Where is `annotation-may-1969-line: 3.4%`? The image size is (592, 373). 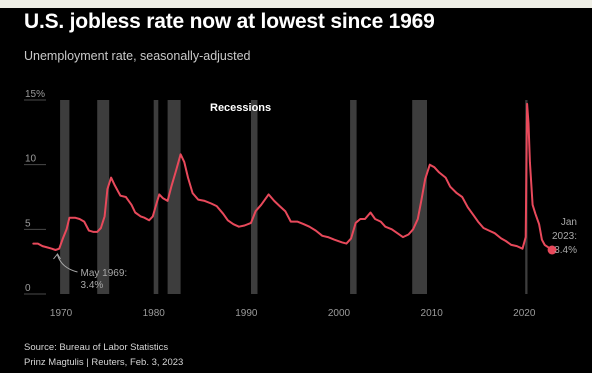
annotation-may-1969-line: 3.4% is located at coordinates (92, 285).